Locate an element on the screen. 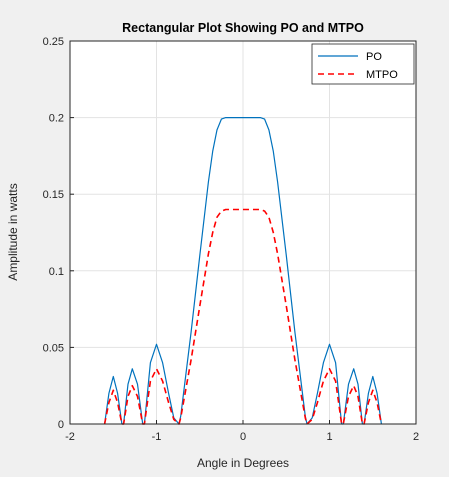 The width and height of the screenshot is (449, 477). y-tick-label: 0.2 is located at coordinates (56, 119).